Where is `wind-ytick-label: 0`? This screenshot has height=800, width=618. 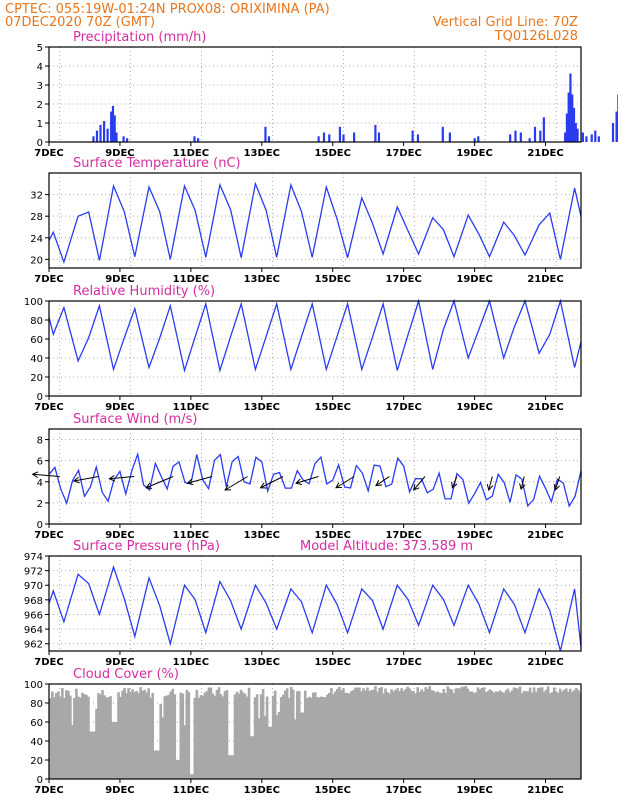 wind-ytick-label: 0 is located at coordinates (40, 525).